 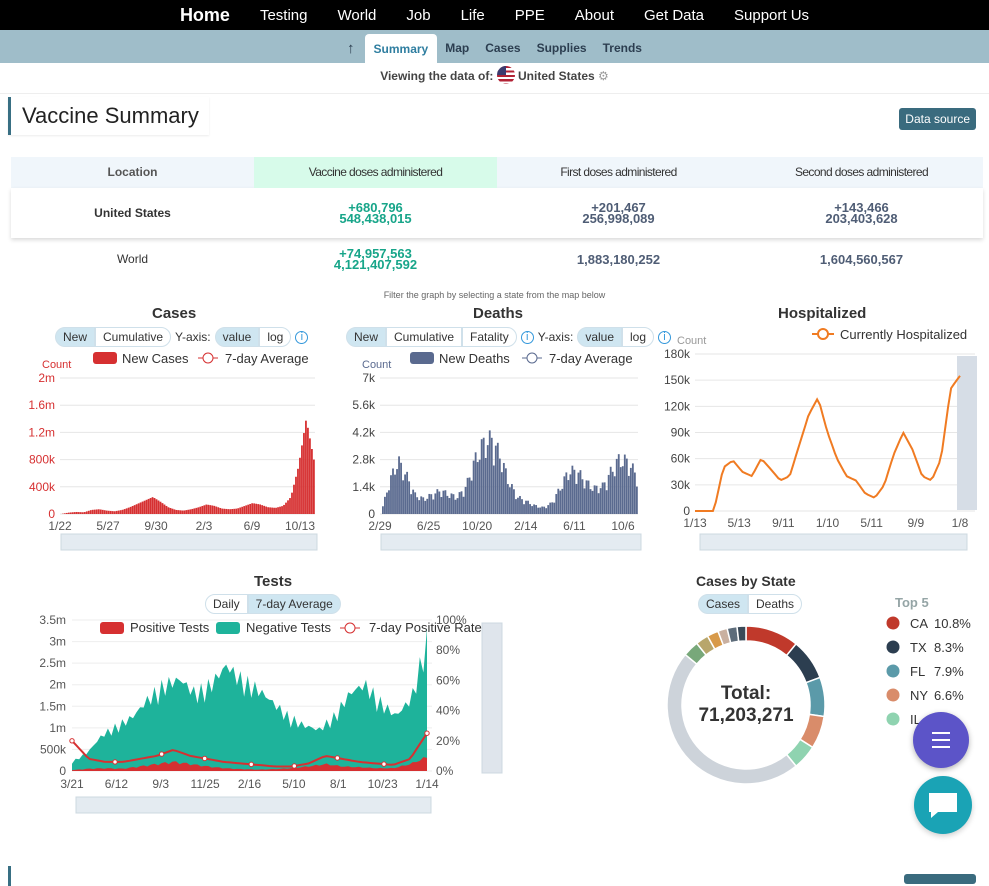 I want to click on cases-log-toggle: log, so click(x=275, y=337).